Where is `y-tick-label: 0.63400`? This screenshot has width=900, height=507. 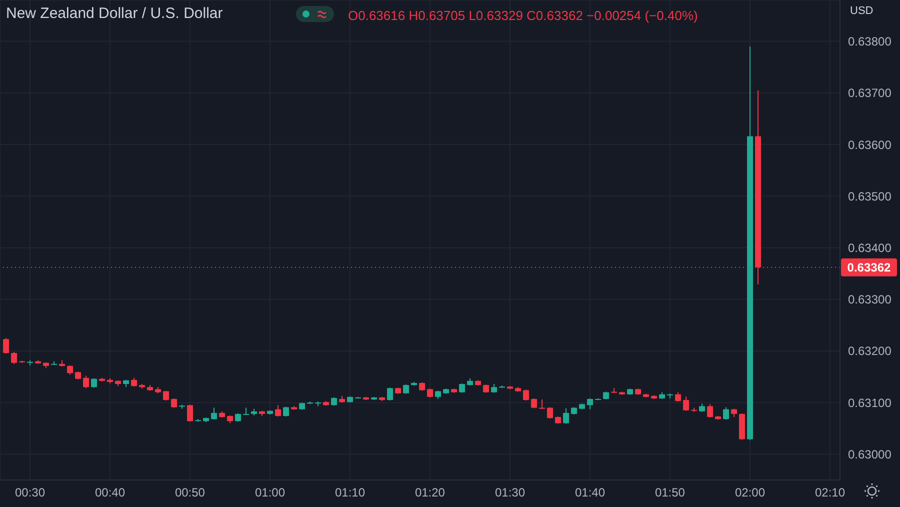 y-tick-label: 0.63400 is located at coordinates (870, 248).